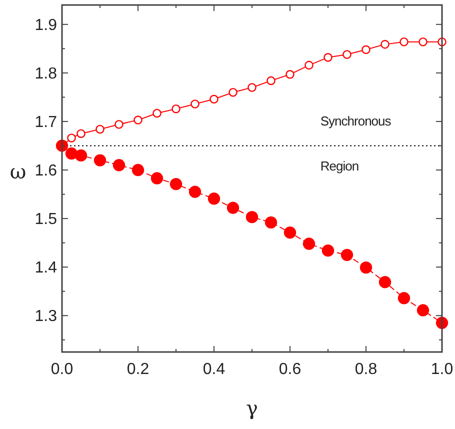 The height and width of the screenshot is (429, 455). Describe the element at coordinates (214, 369) in the screenshot. I see `x-tick-label: 0.4` at that location.